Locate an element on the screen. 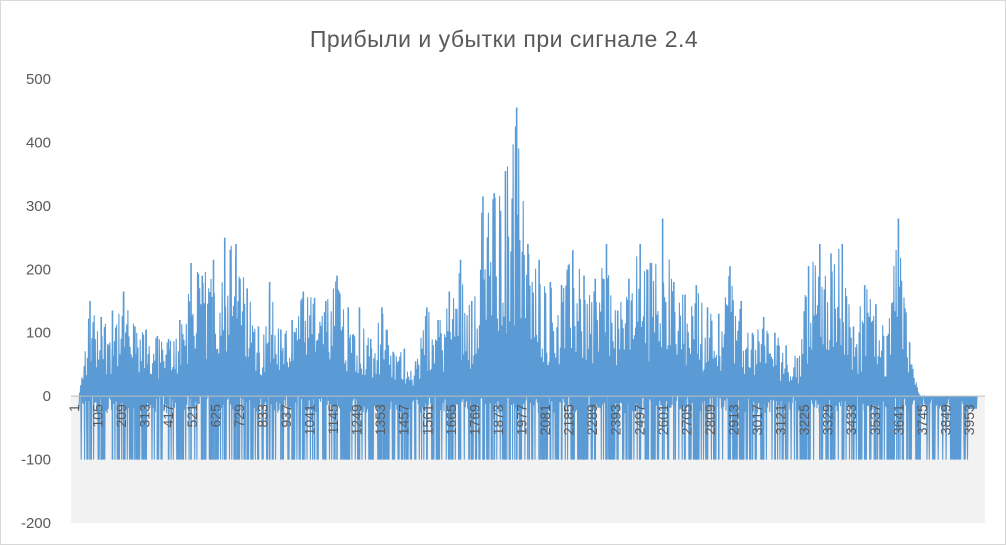 The image size is (1006, 546). chart-title: Прибыли и убытки при сигнале 2.4 is located at coordinates (504, 39).